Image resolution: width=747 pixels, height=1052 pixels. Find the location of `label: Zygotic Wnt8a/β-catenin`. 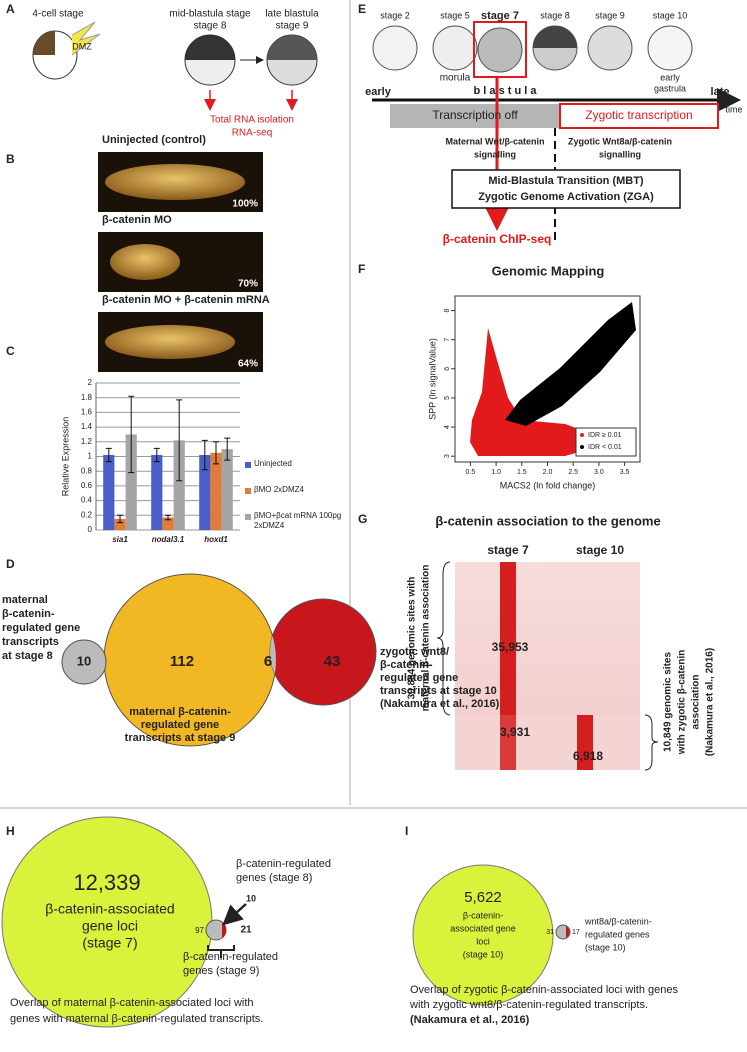

label: Zygotic Wnt8a/β-catenin is located at coordinates (620, 141).